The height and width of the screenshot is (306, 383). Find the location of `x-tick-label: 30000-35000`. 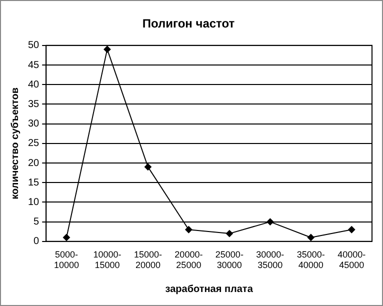

x-tick-label: 30000-35000 is located at coordinates (270, 259).